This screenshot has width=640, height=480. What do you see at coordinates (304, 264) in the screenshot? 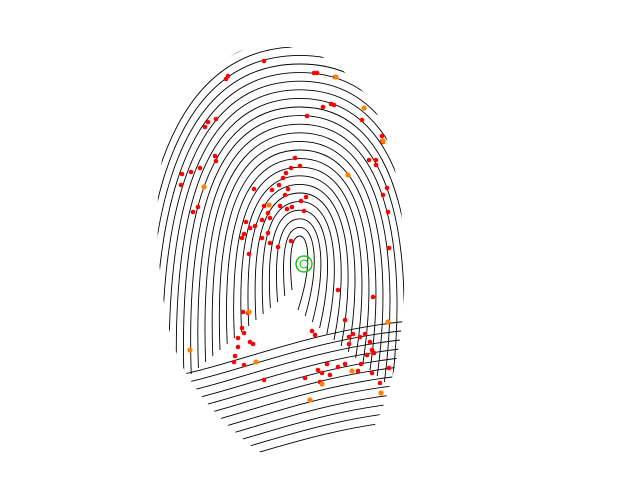
I see `core-marker` at bounding box center [304, 264].